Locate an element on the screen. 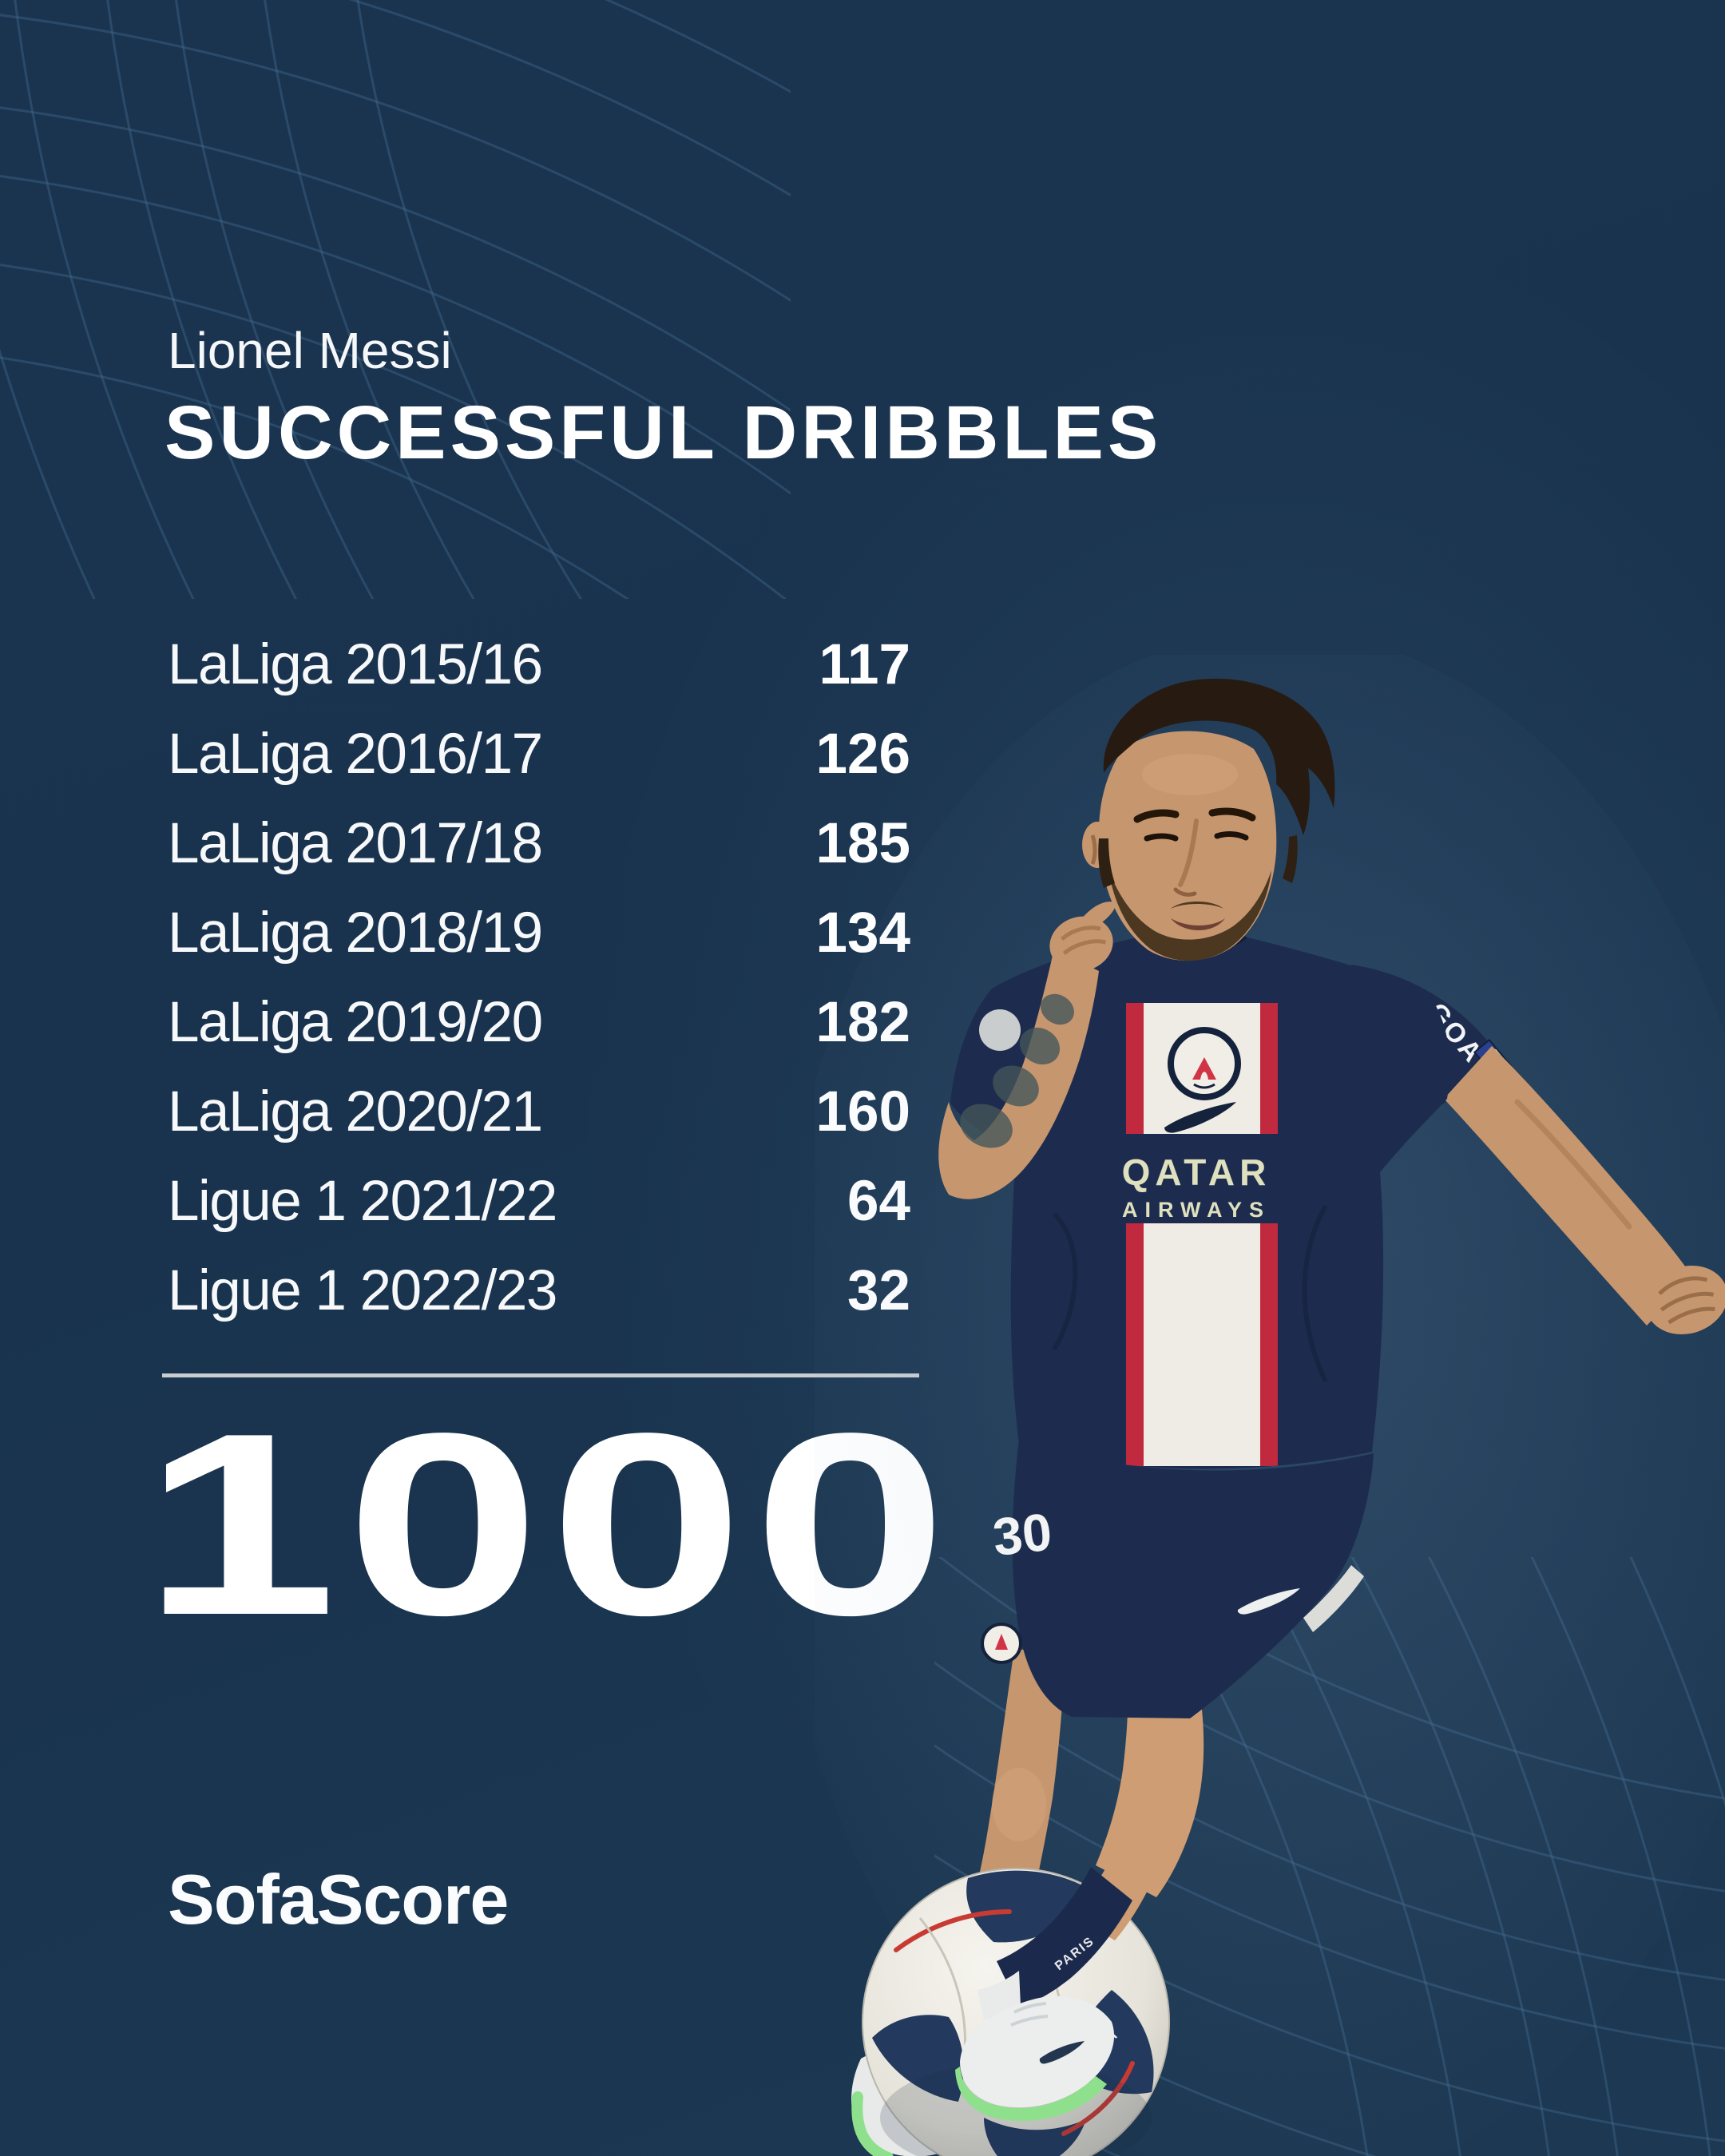 The image size is (1725, 2156). sofascore-logo: SofaScore is located at coordinates (338, 1899).